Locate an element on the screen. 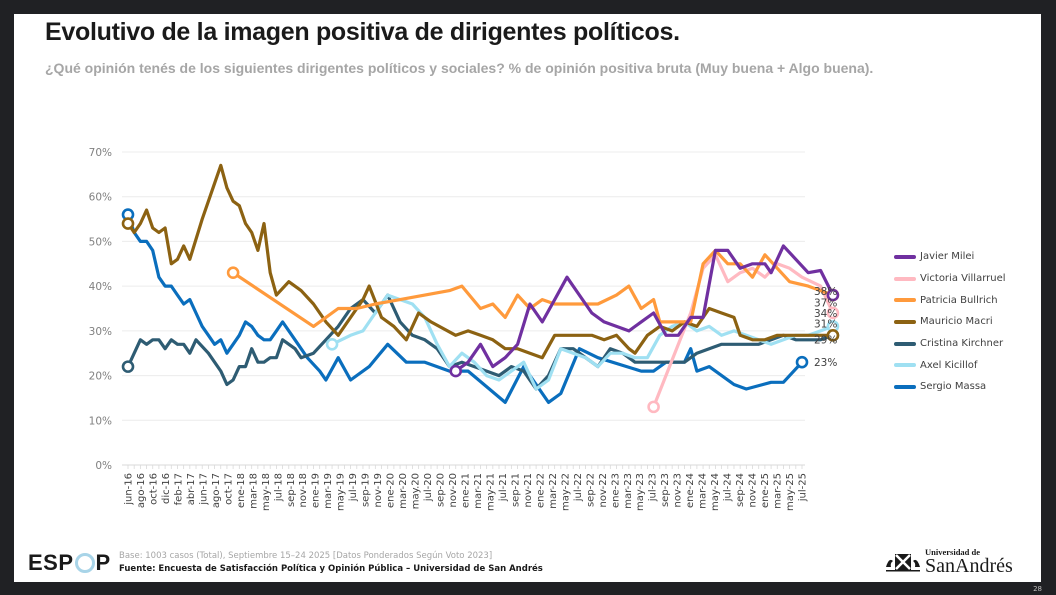  end-label: 23% is located at coordinates (825, 363).